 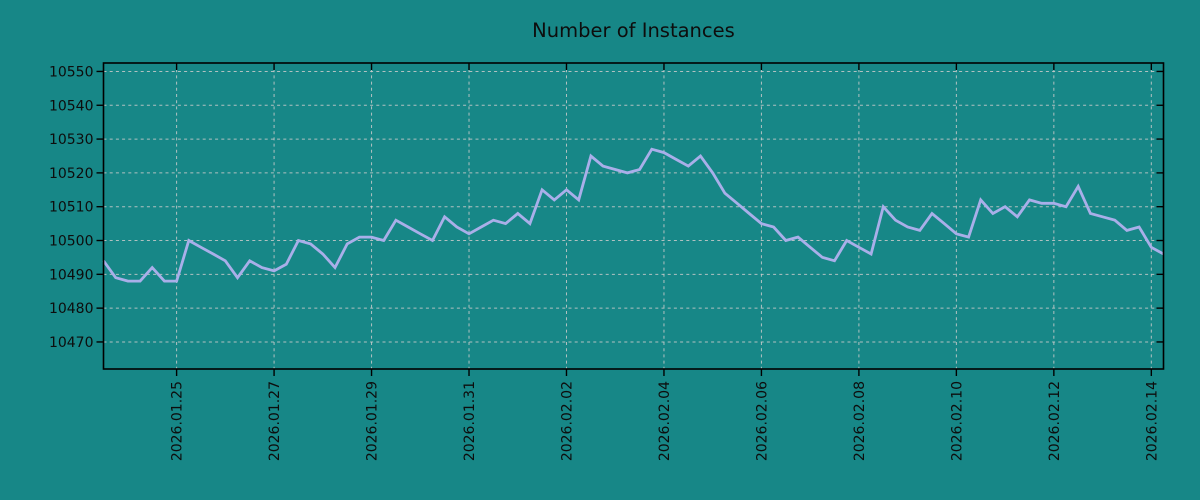 I want to click on x-axis-tick-label: 2026.02.04, so click(x=665, y=421).